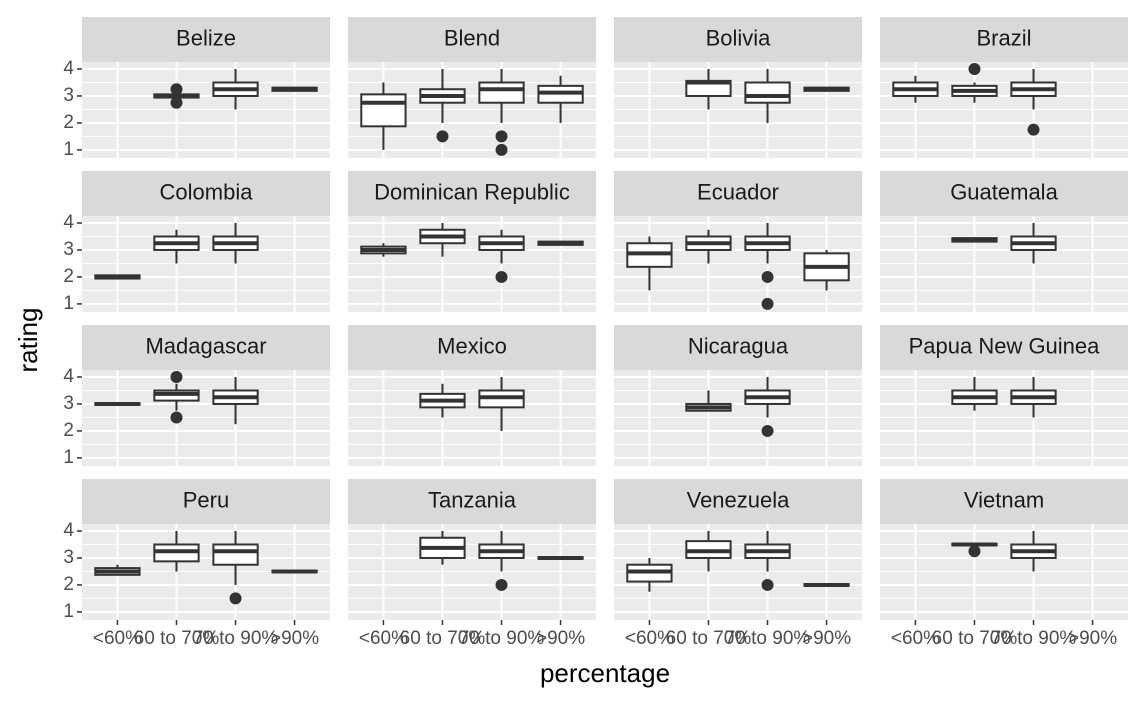 The image size is (1144, 707). I want to click on strip-label: Guatemala, so click(1004, 191).